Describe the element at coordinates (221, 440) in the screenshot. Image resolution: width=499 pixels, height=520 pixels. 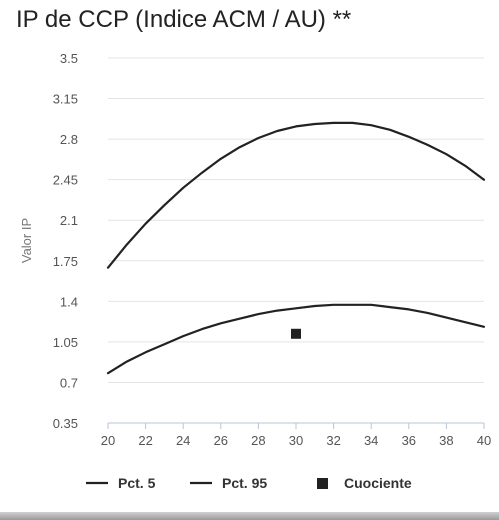
I see `x-tick-label: 26` at that location.